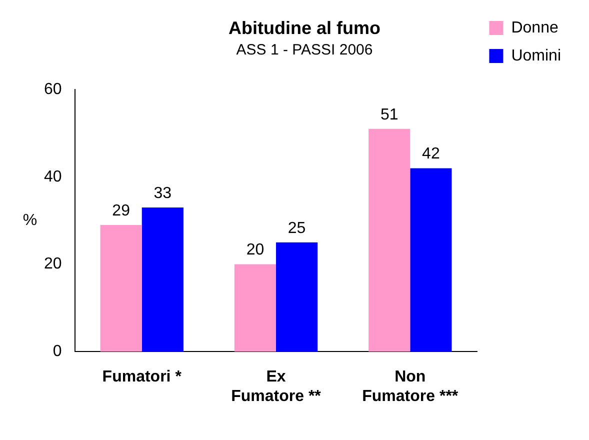  What do you see at coordinates (53, 177) in the screenshot?
I see `y-tick-label: 40` at bounding box center [53, 177].